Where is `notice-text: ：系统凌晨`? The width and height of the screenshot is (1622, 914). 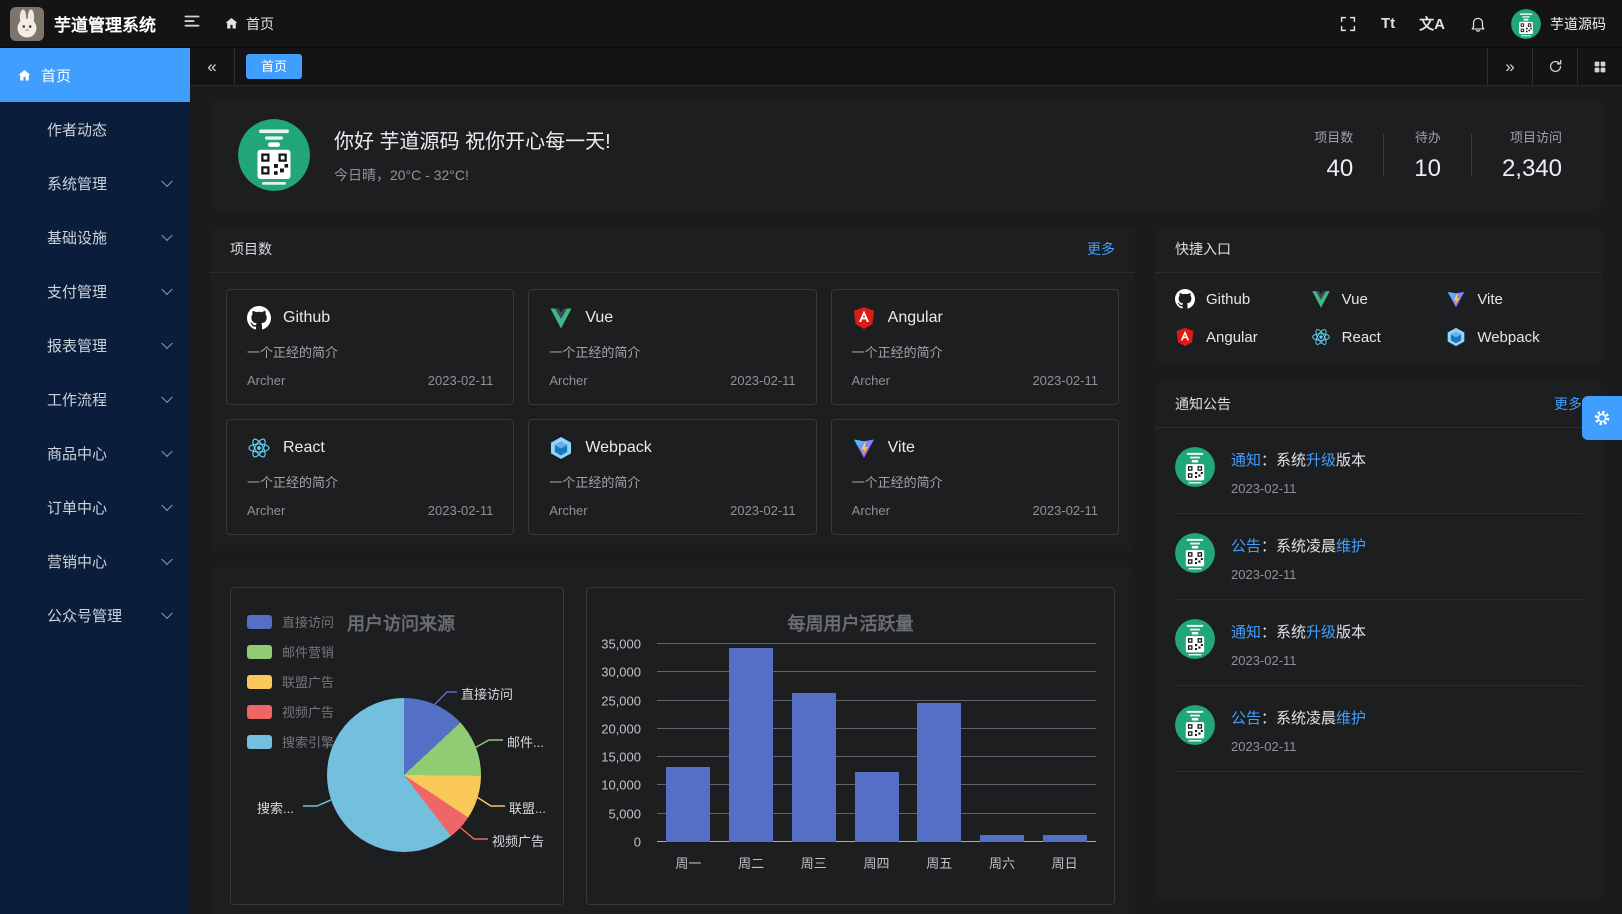 notice-text: ：系统凌晨 is located at coordinates (1299, 546).